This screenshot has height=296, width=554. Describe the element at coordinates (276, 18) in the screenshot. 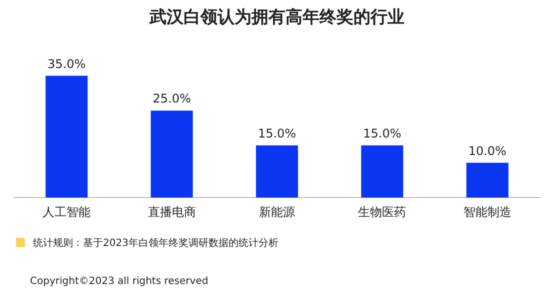

I see `chart-title: 武汉白领认为拥有高年终奖的行业` at that location.